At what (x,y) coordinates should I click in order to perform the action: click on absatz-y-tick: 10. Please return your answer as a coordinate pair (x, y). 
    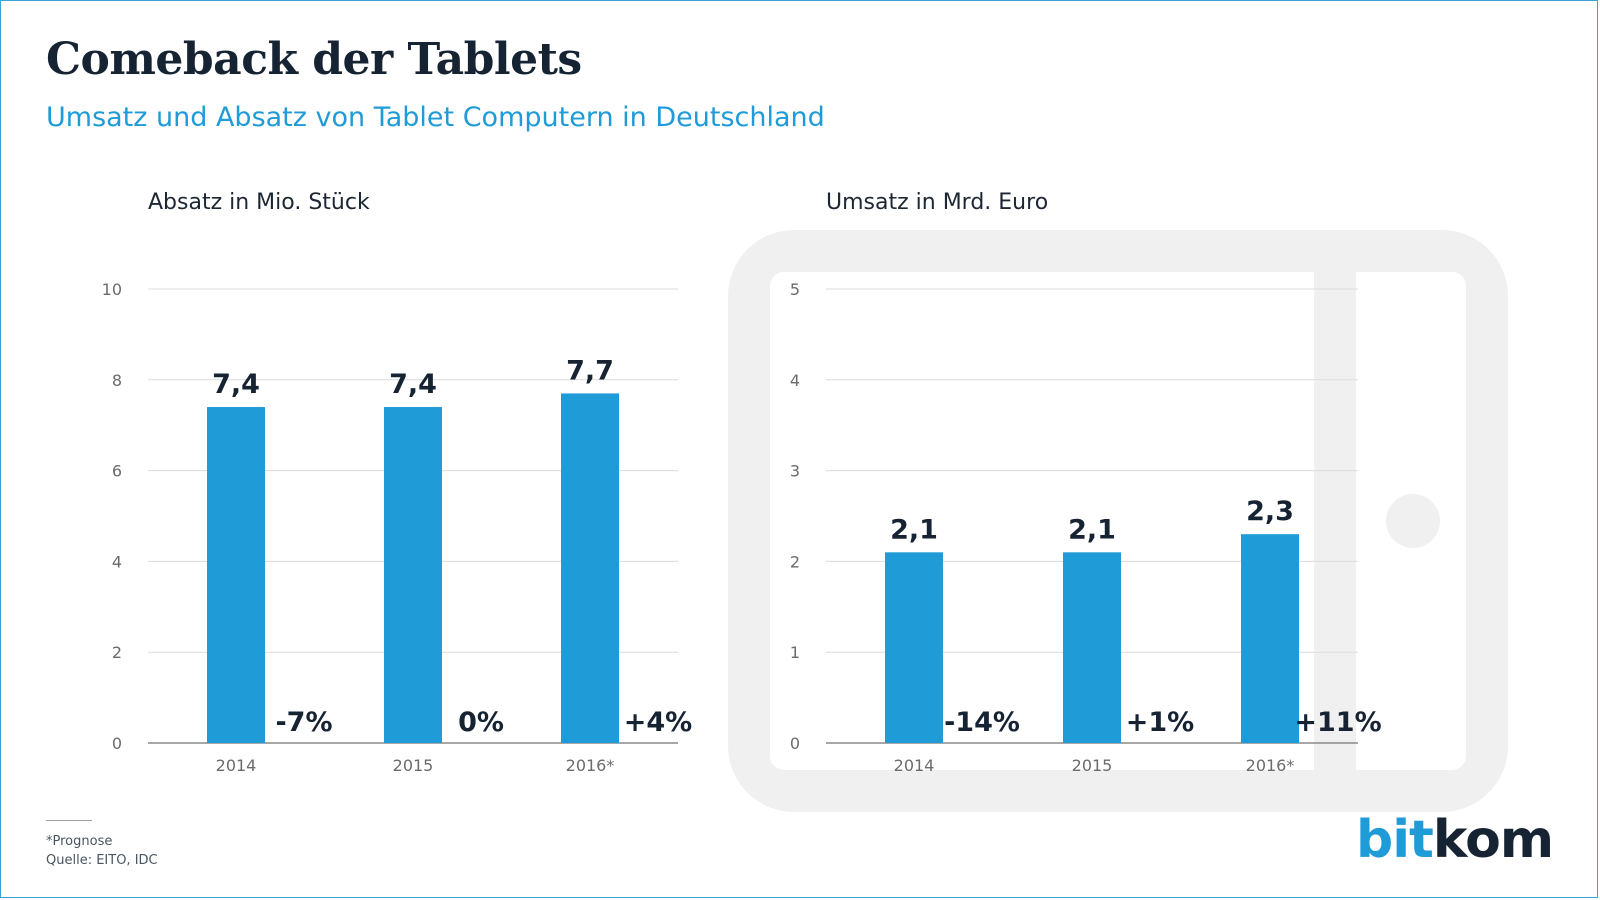
    Looking at the image, I should click on (112, 289).